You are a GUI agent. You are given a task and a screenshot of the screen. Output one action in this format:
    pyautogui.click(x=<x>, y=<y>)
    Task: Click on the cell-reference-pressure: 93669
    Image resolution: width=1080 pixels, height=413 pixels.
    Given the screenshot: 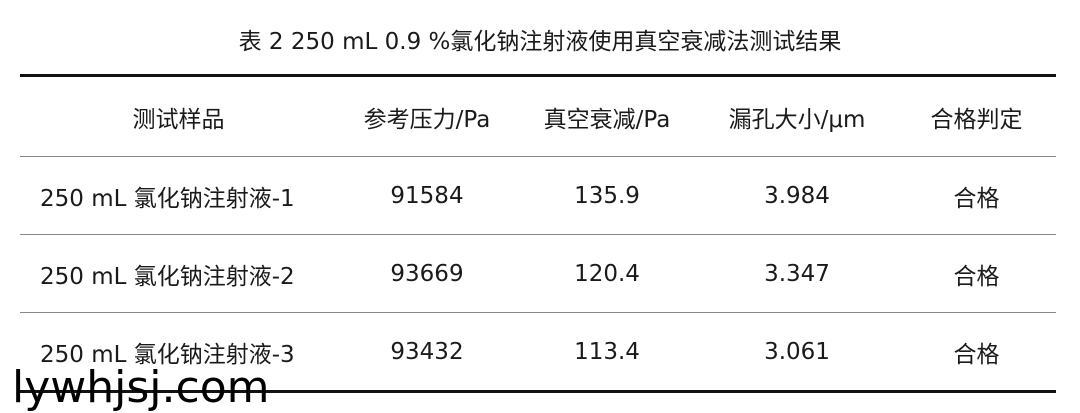 What is the action you would take?
    pyautogui.click(x=427, y=273)
    